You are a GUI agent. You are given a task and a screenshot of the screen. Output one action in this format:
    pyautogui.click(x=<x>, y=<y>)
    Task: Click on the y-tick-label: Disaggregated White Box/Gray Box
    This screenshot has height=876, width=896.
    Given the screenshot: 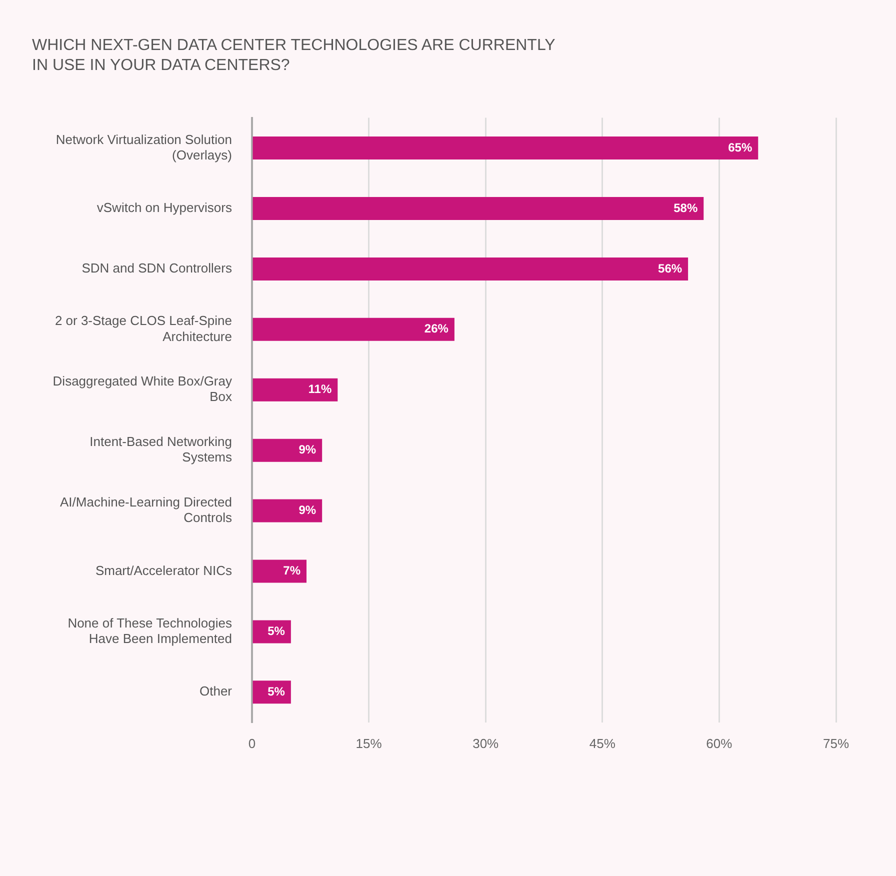 What is the action you would take?
    pyautogui.click(x=142, y=389)
    